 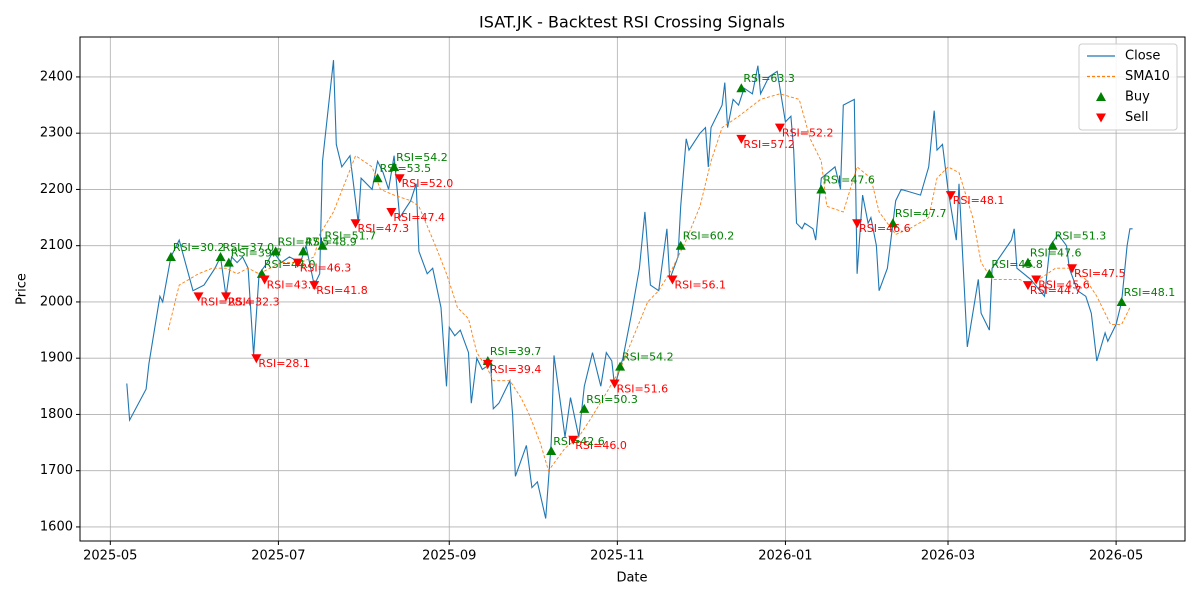 I want to click on signal-annotation: RSI=45.8, so click(x=1017, y=264).